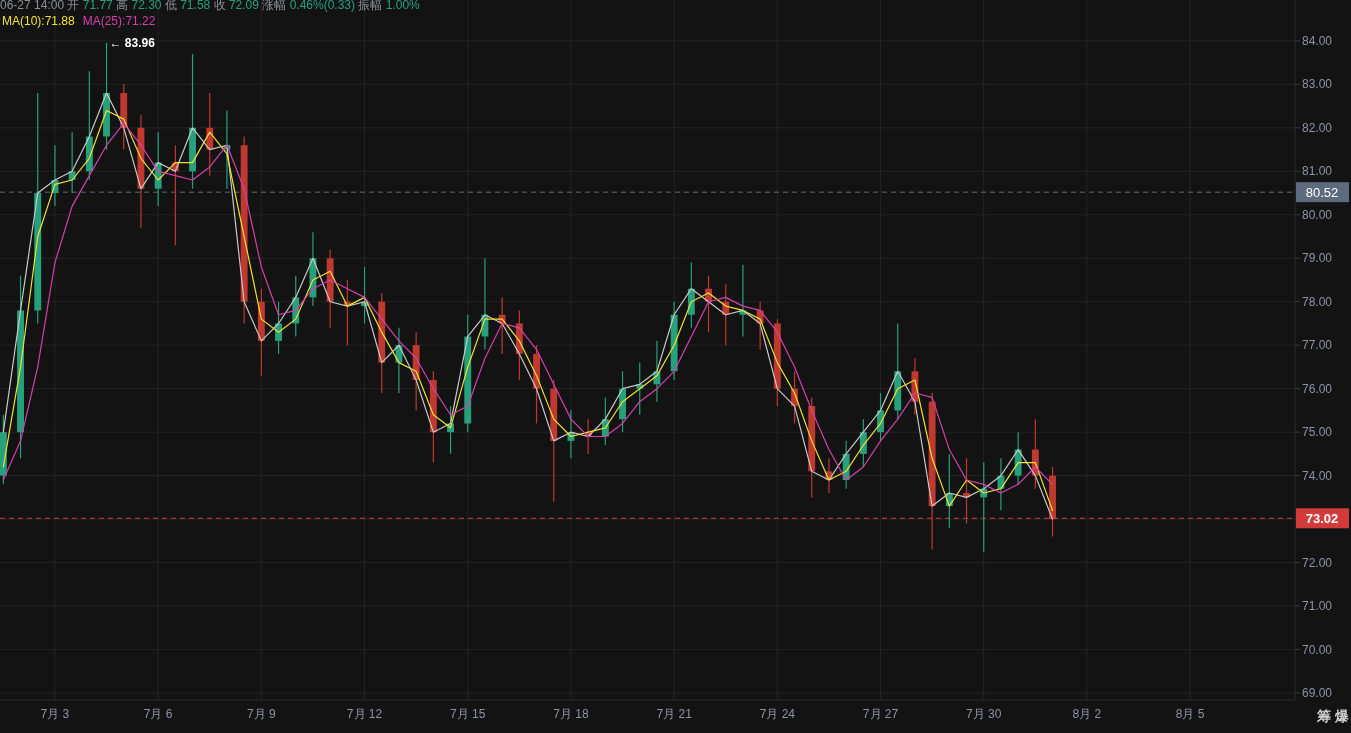  Describe the element at coordinates (79, 21) in the screenshot. I see `legend: MA(10):71.88 MA(25):71.22` at that location.